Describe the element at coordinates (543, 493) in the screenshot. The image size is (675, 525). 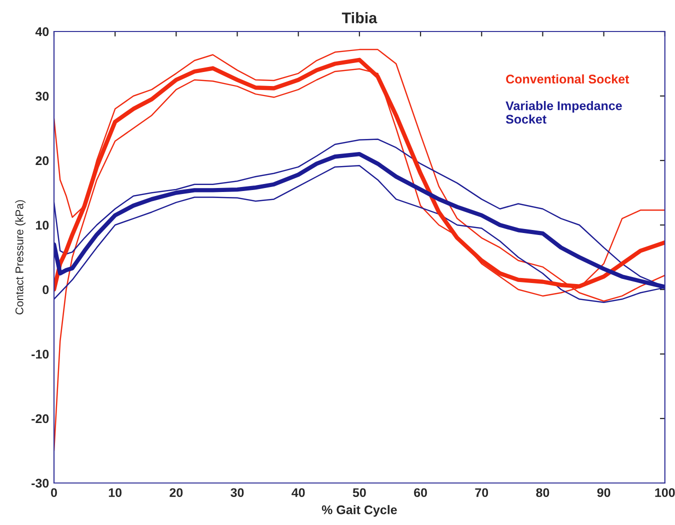
I see `x-tick-label: 80` at that location.